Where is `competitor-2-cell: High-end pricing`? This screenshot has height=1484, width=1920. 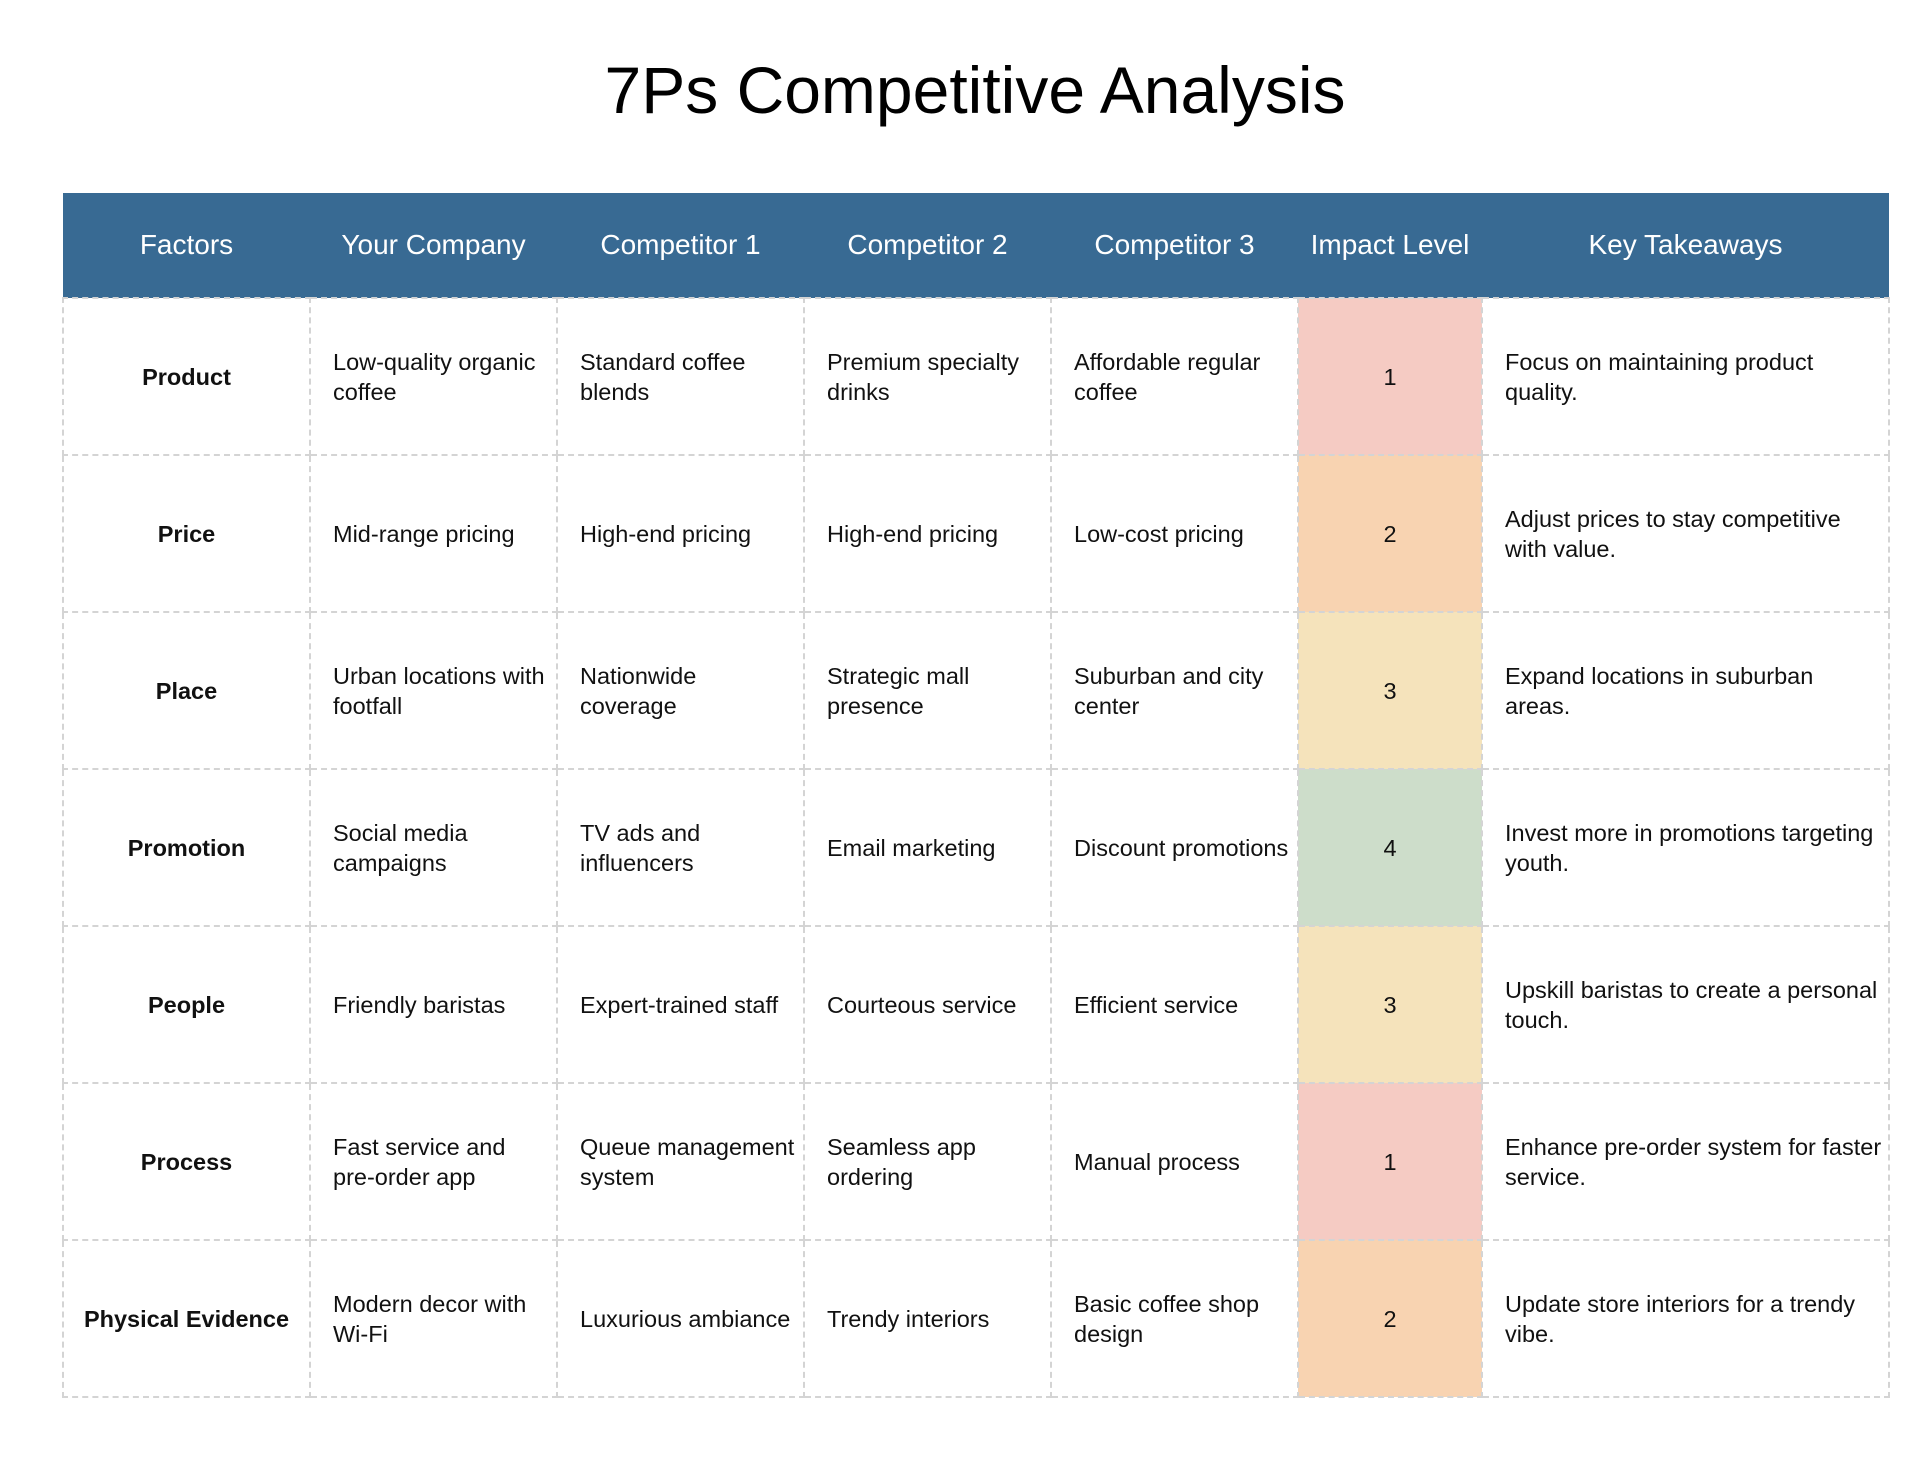 competitor-2-cell: High-end pricing is located at coordinates (927, 533).